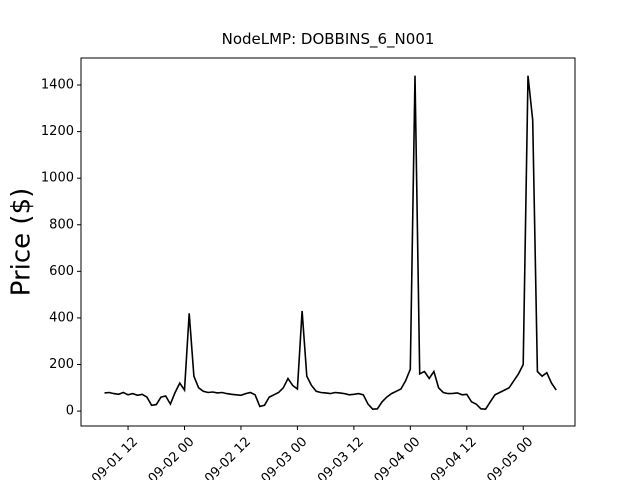  I want to click on x-tick-label: 09-01 12, so click(115, 457).